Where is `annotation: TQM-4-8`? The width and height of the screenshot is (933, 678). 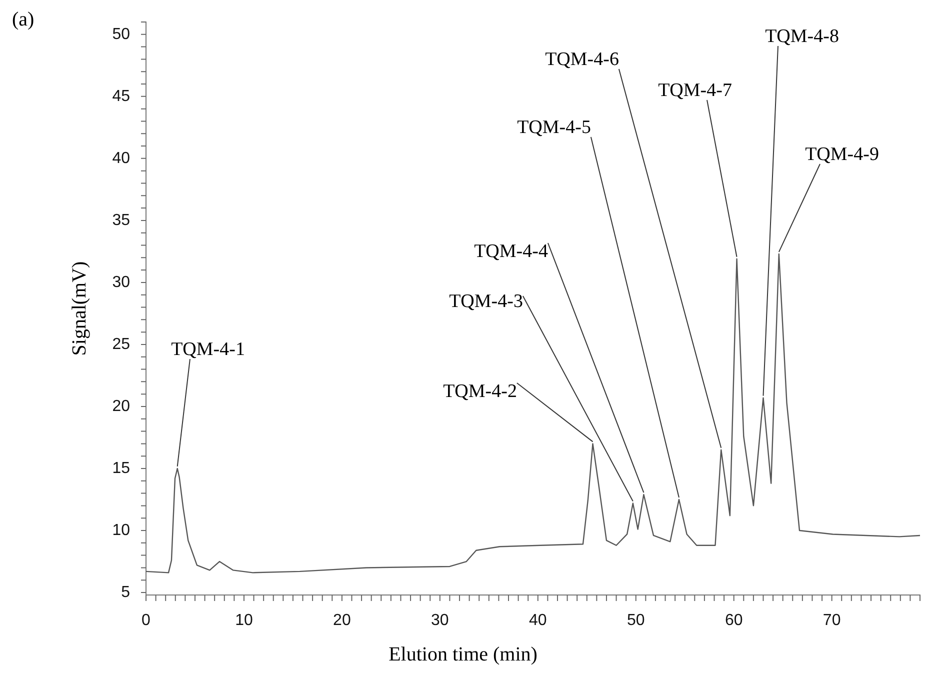
annotation: TQM-4-8 is located at coordinates (802, 36).